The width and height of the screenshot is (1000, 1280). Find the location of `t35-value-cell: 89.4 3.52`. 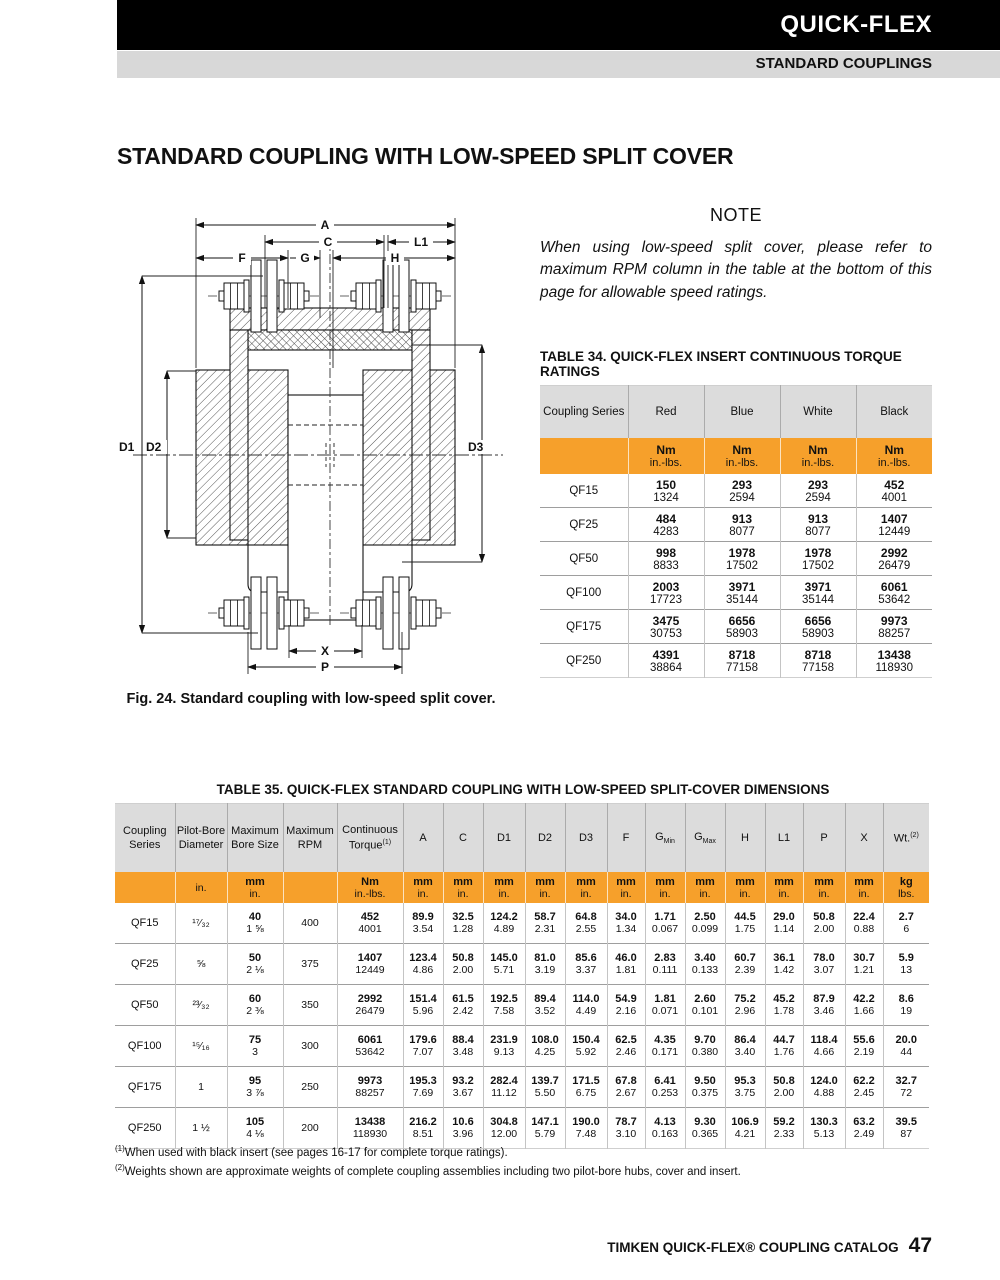

t35-value-cell: 89.4 3.52 is located at coordinates (545, 1005).